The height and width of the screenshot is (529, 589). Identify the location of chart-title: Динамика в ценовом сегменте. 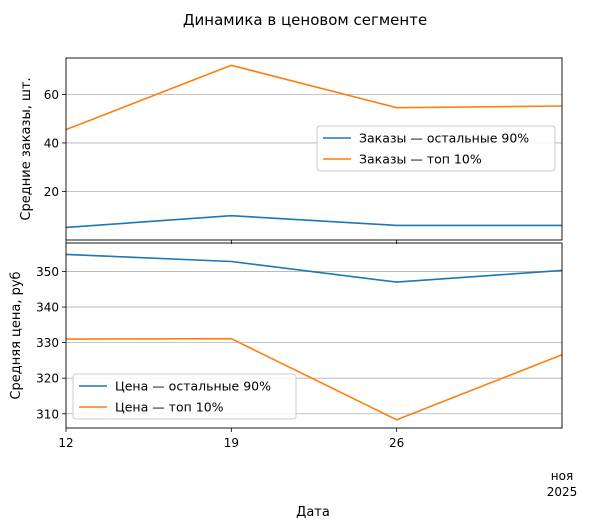
(305, 20).